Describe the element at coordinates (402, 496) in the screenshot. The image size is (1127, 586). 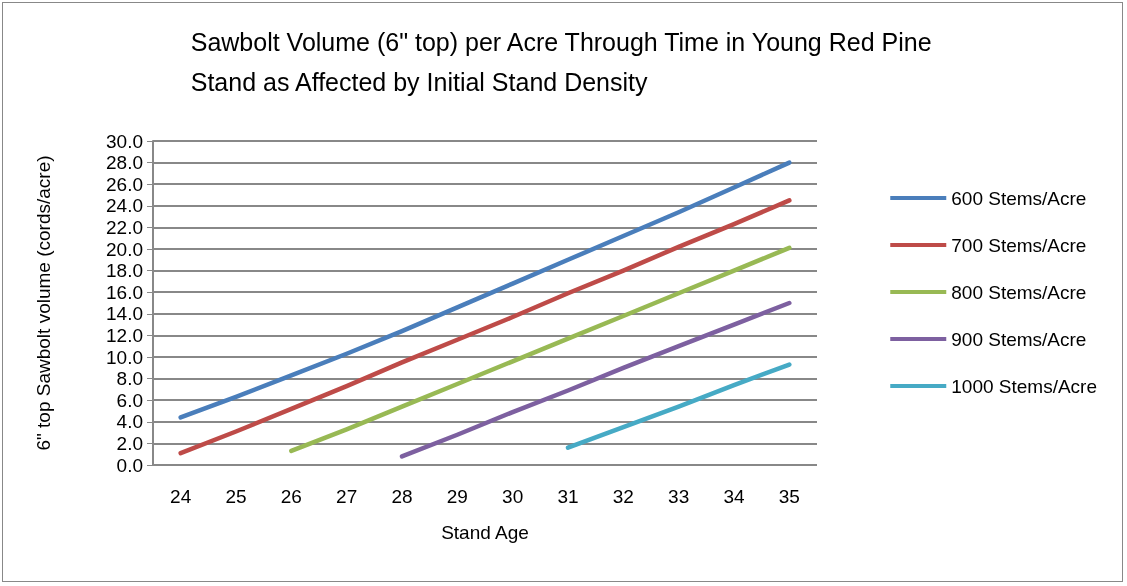
I see `x-tick-label: 28` at that location.